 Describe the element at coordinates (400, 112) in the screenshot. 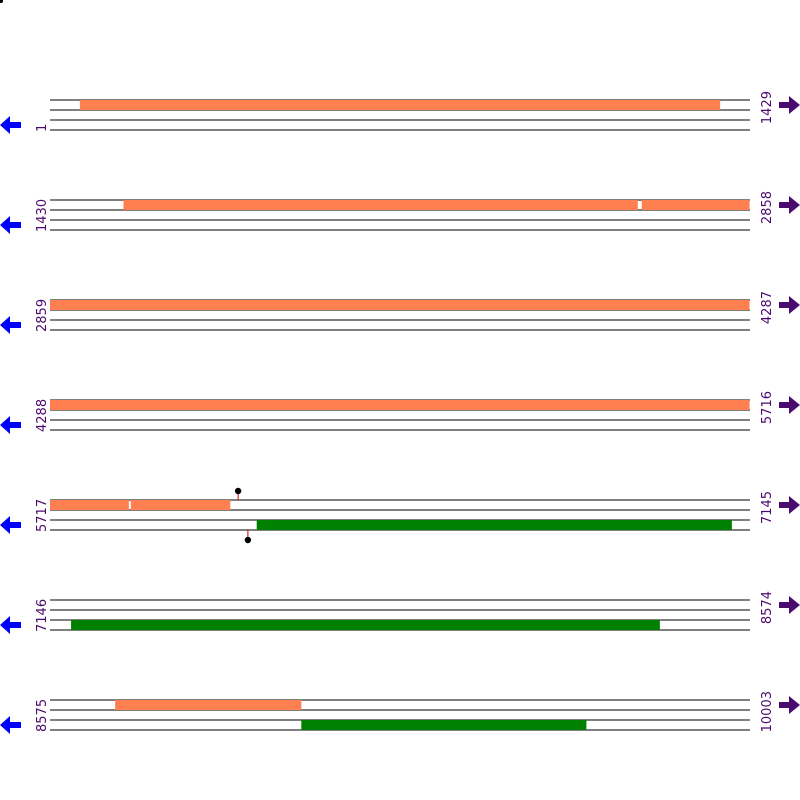

I see `sequence-row: 1 1429` at that location.